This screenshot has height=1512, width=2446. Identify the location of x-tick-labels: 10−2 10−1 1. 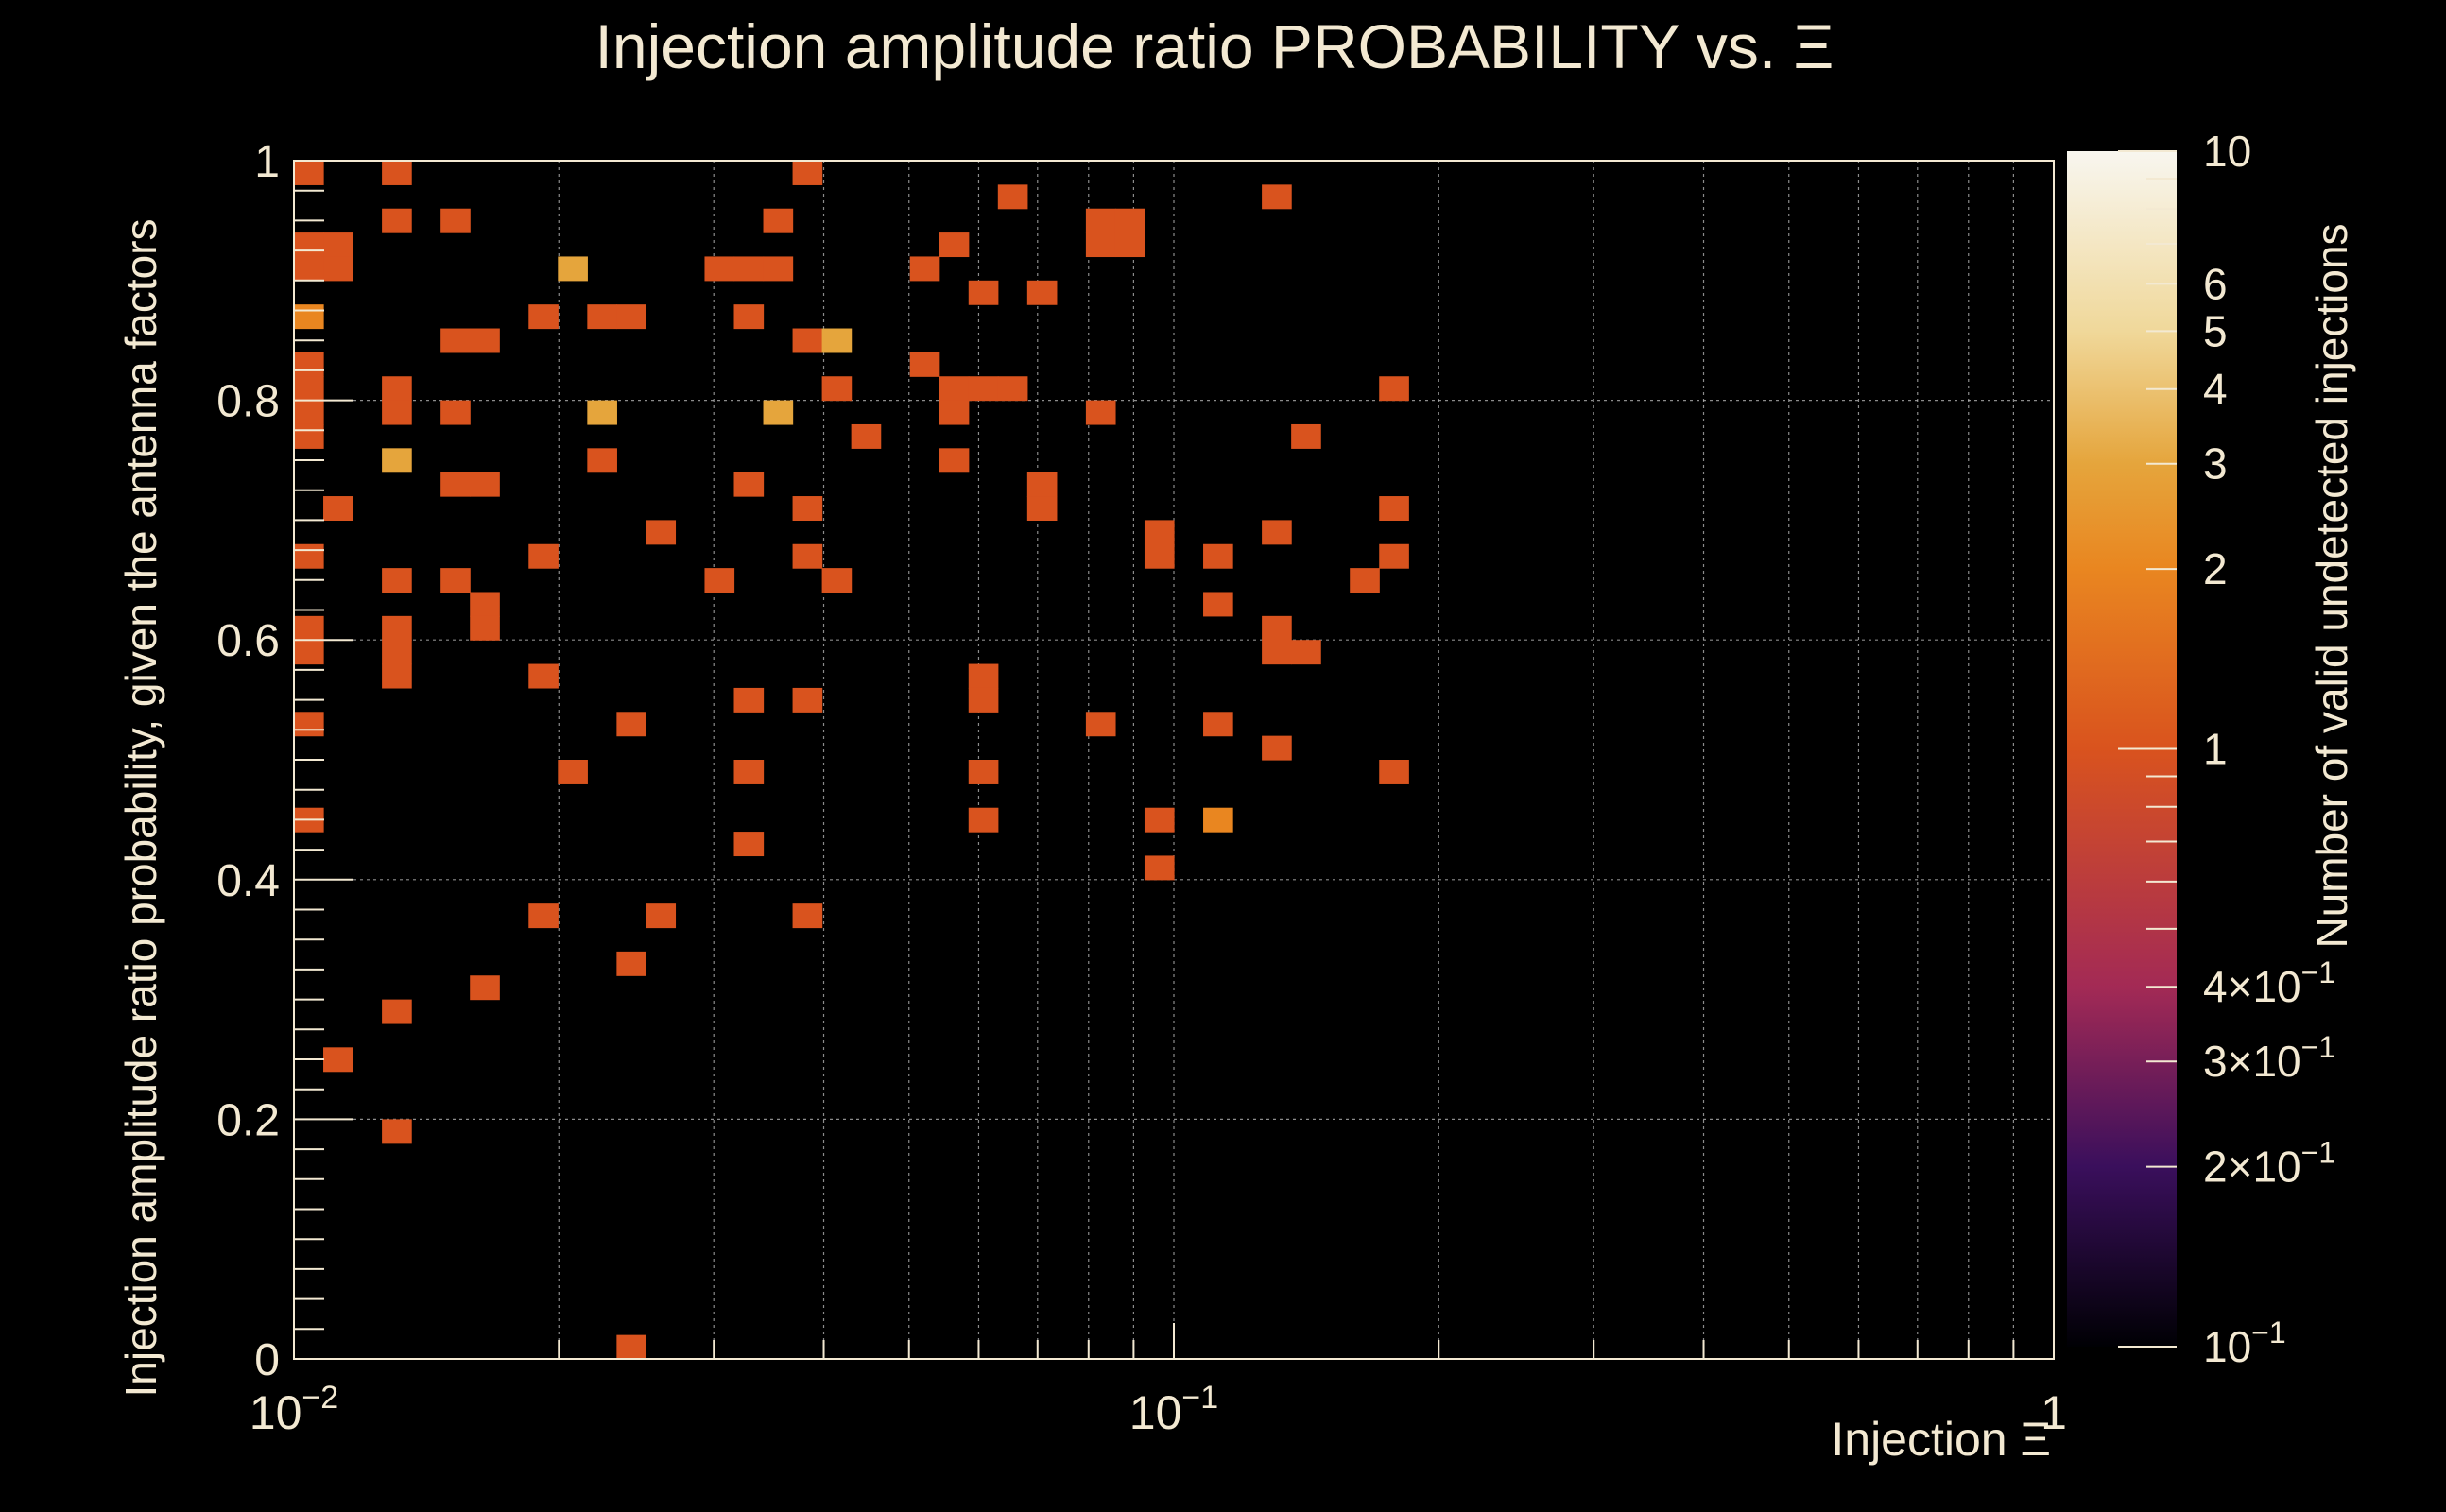
(1158, 1409).